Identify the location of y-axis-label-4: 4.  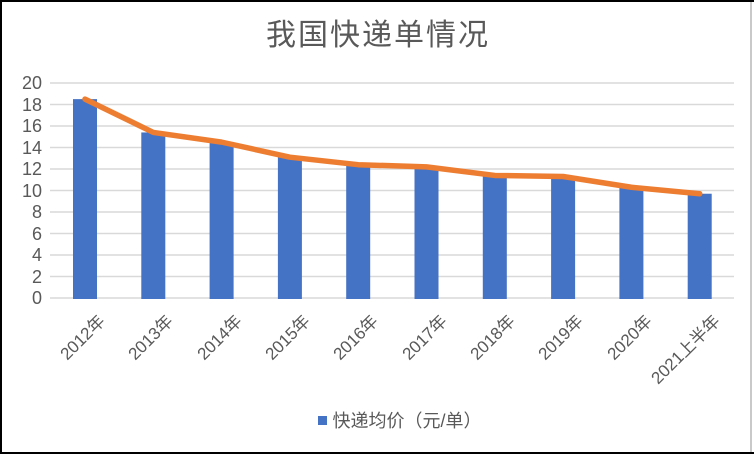
(36, 255).